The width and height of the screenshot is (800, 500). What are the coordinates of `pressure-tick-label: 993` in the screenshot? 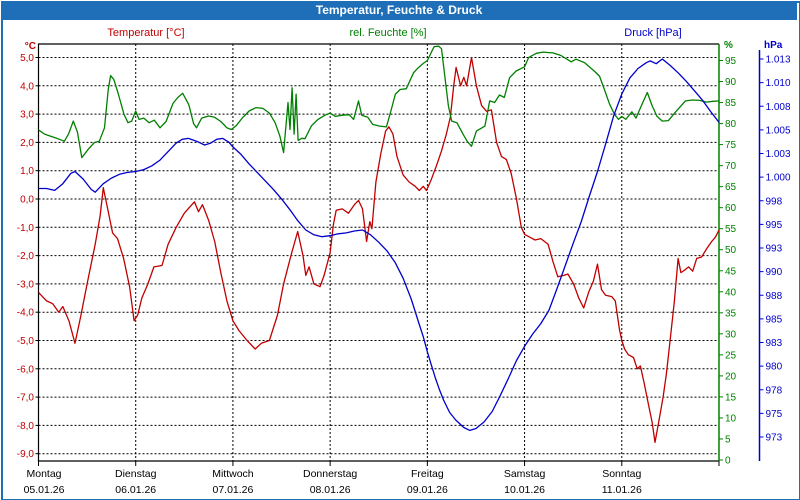 It's located at (774, 249).